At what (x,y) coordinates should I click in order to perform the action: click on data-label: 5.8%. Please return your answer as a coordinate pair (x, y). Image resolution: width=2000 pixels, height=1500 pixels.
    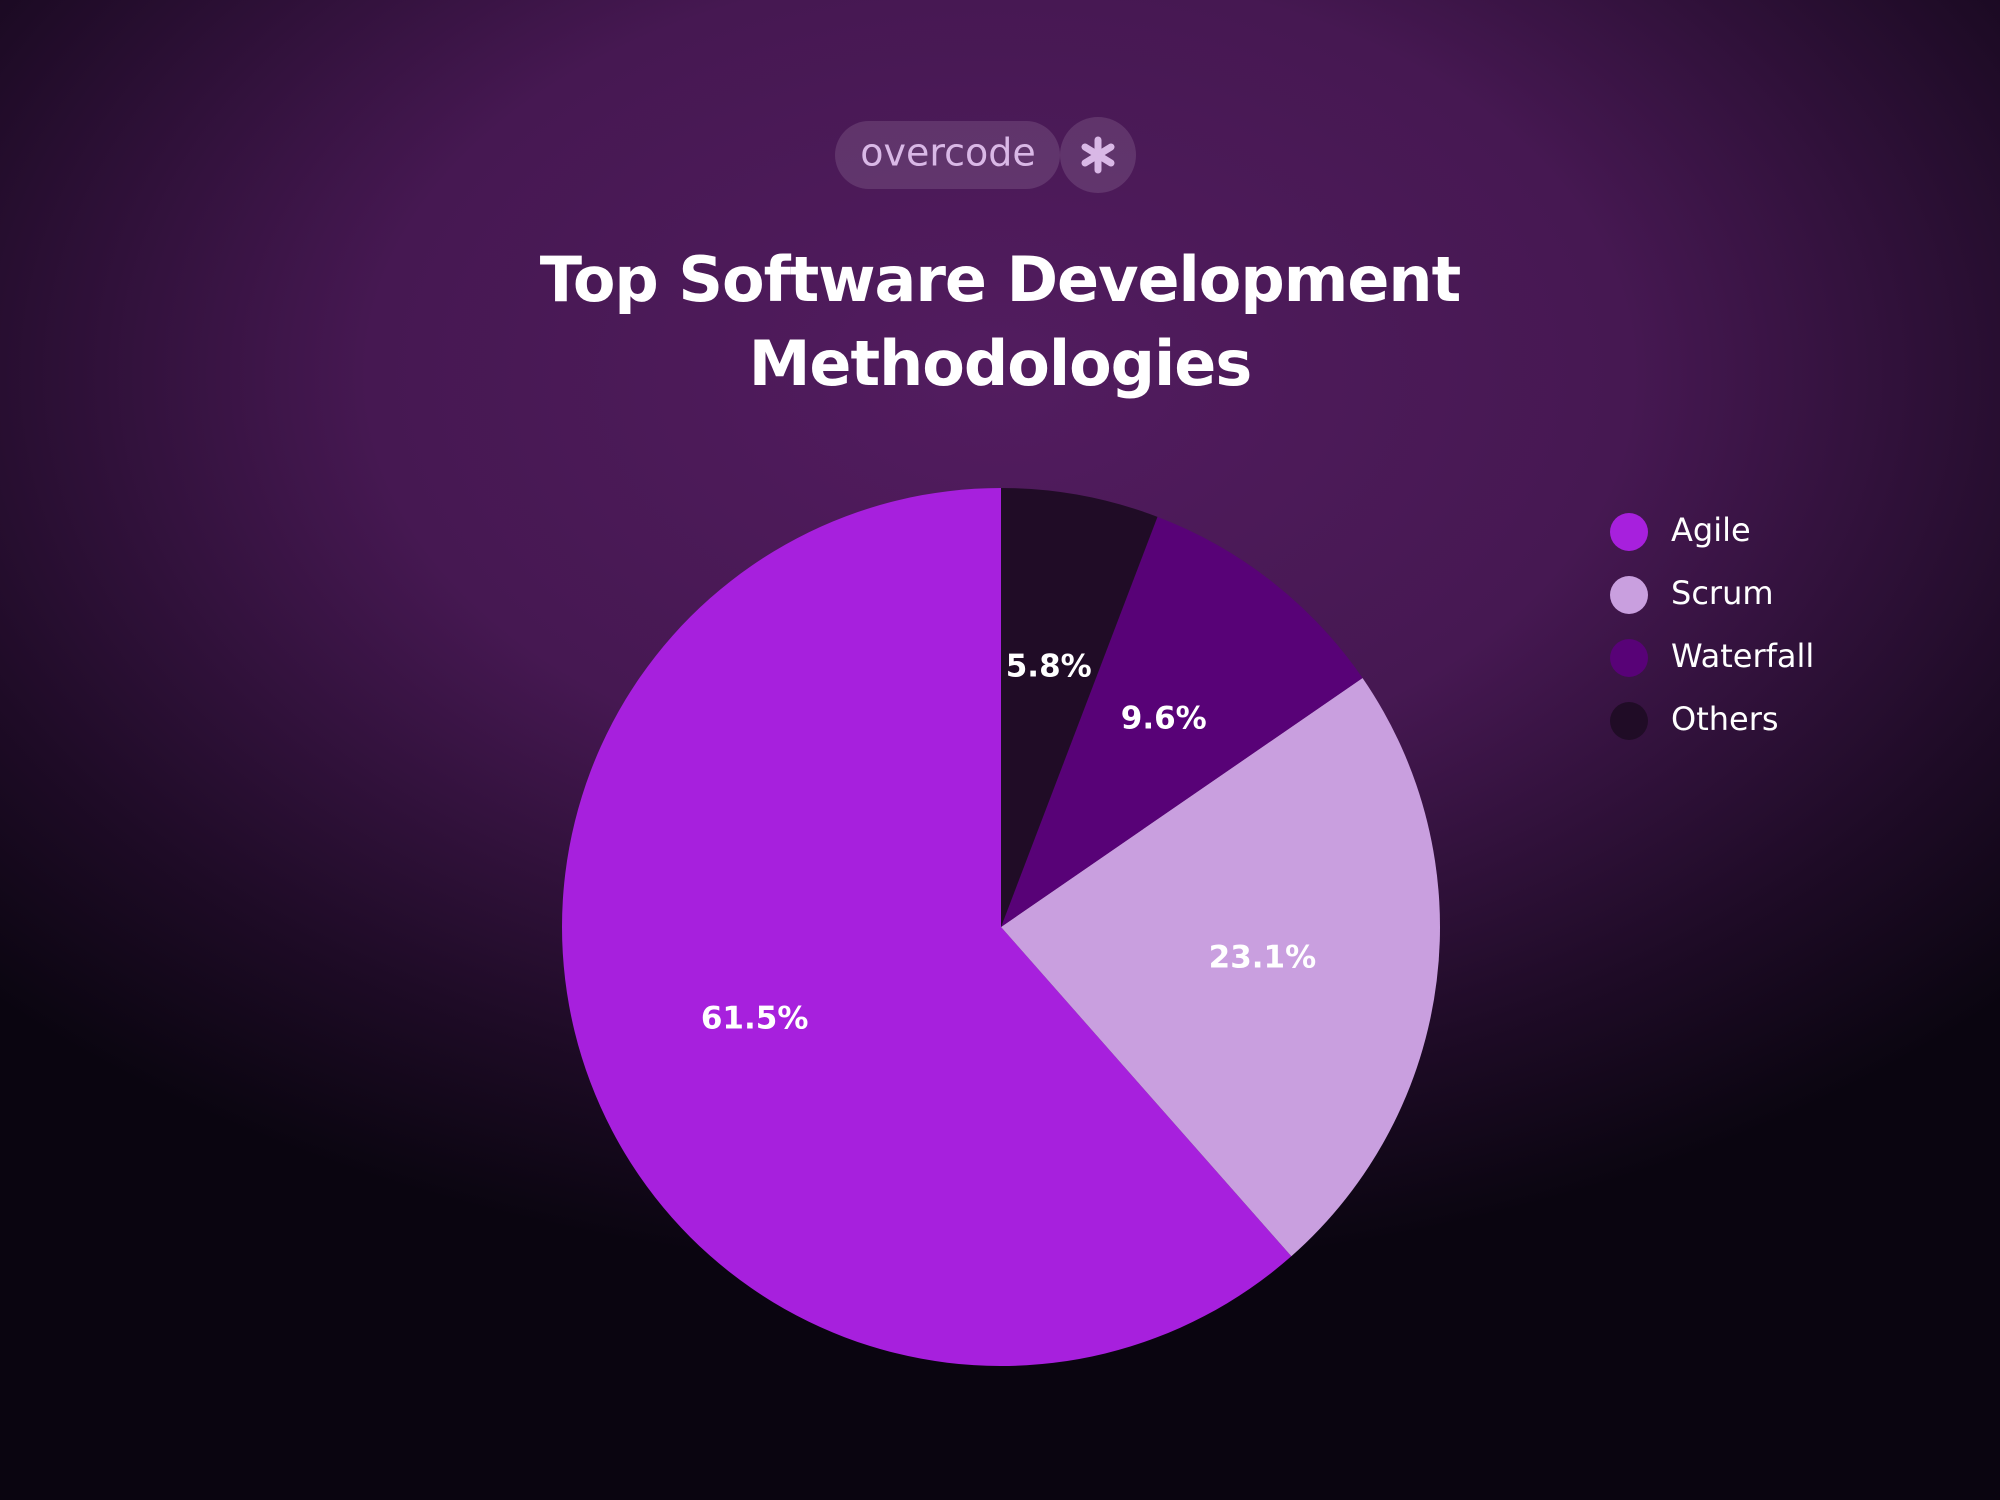
    Looking at the image, I should click on (1049, 666).